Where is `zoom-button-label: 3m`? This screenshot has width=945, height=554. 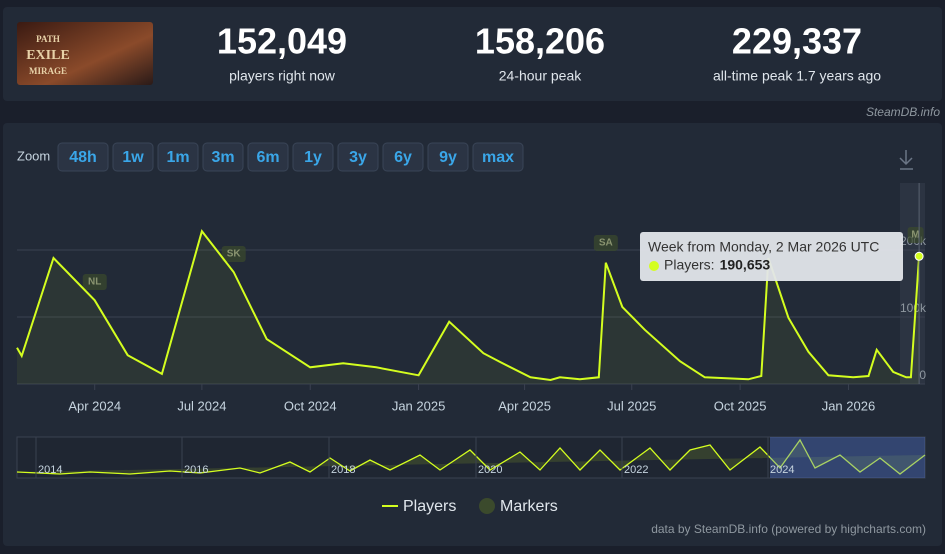 zoom-button-label: 3m is located at coordinates (222, 157).